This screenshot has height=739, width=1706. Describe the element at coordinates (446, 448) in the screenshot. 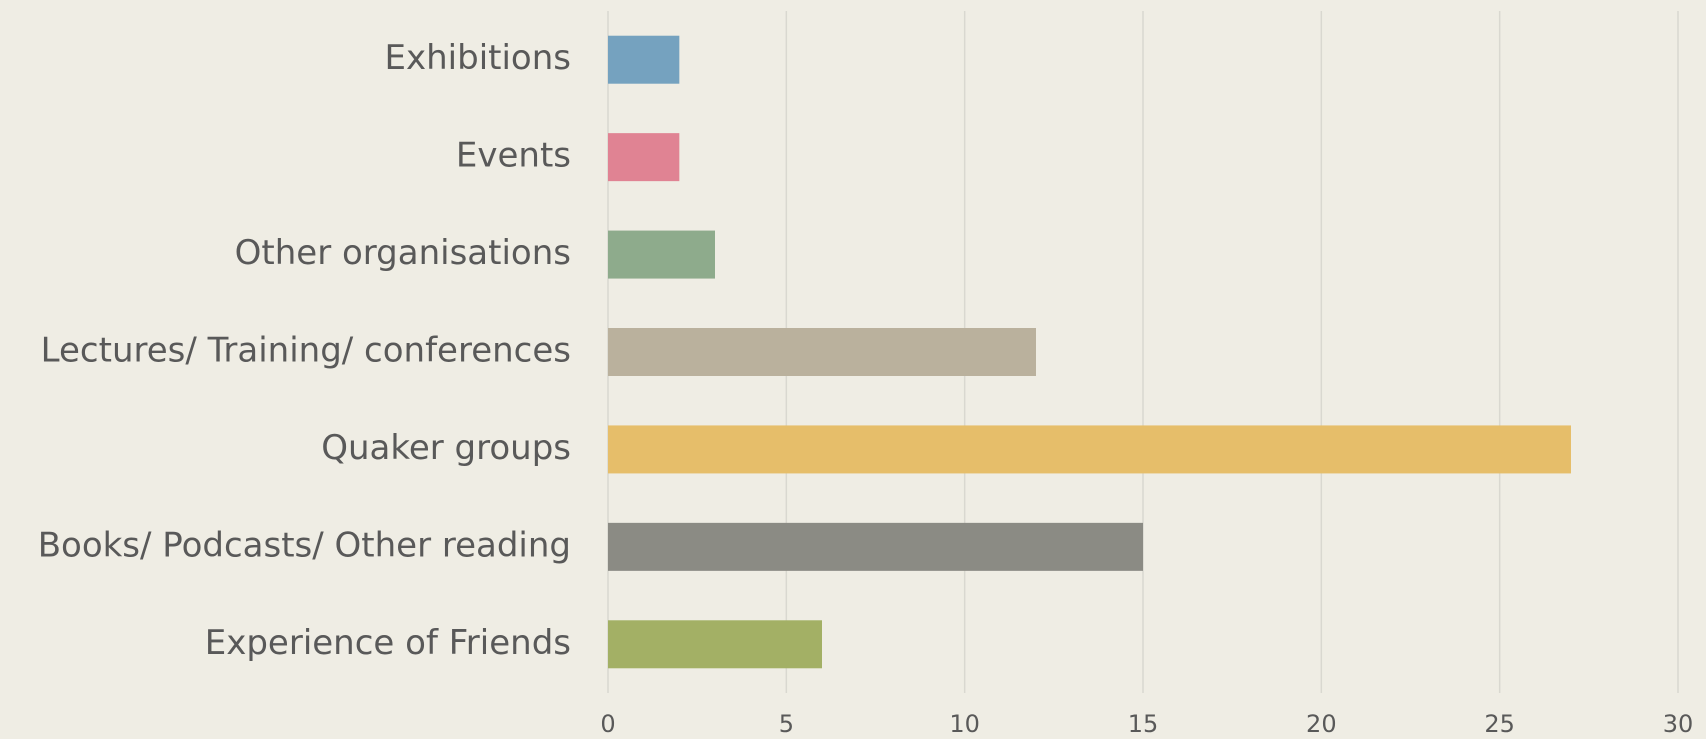

I see `y-tick-label: Quaker groups` at that location.